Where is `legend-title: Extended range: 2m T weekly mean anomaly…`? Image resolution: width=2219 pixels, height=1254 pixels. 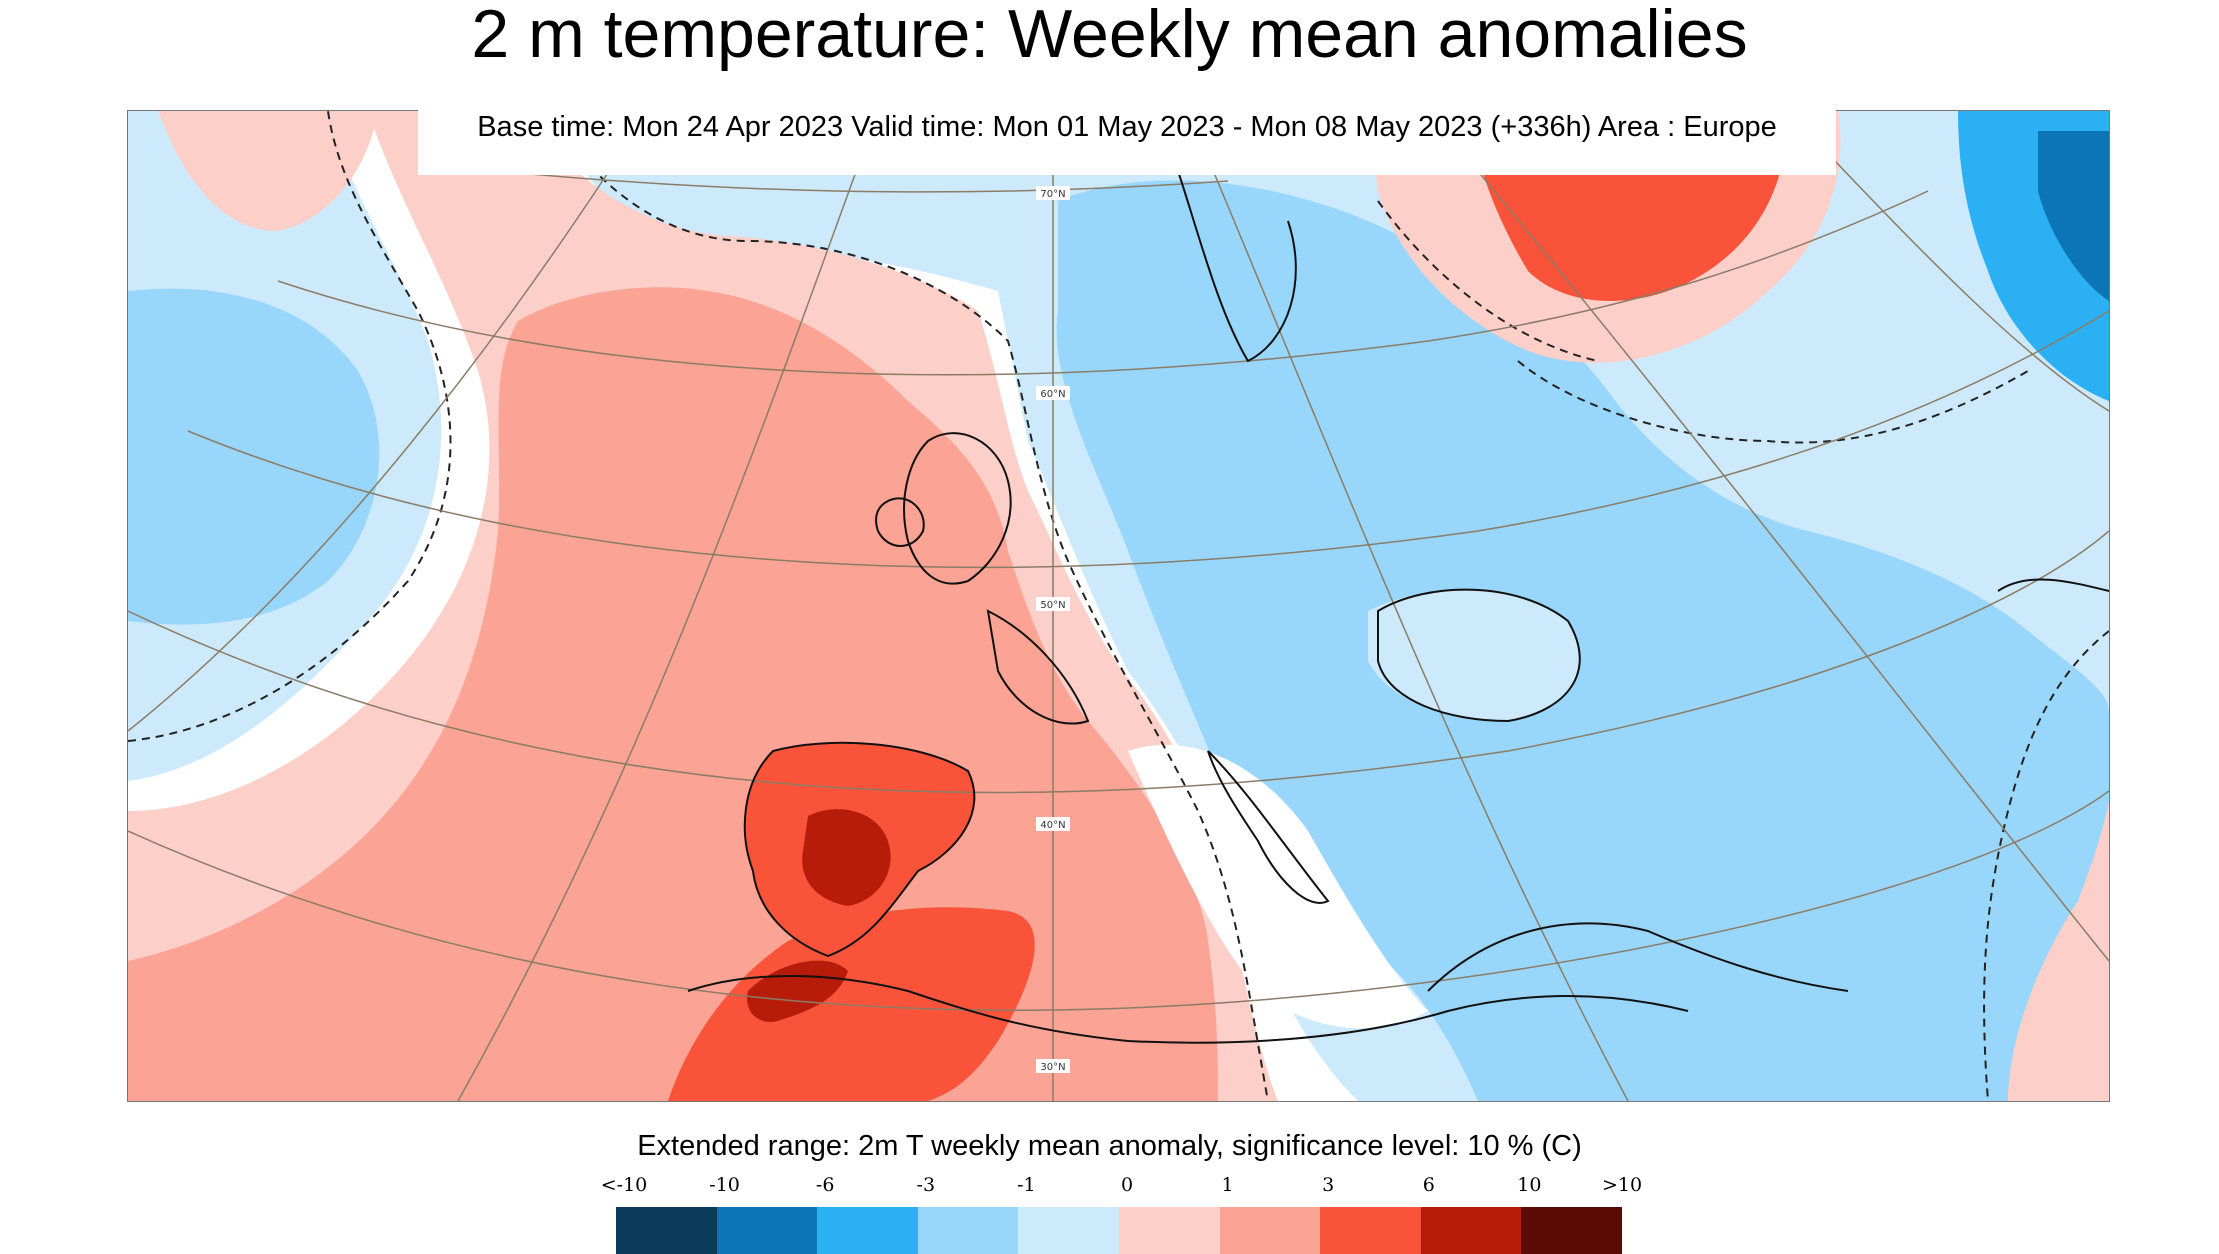
legend-title: Extended range: 2m T weekly mean anomaly… is located at coordinates (1109, 1146).